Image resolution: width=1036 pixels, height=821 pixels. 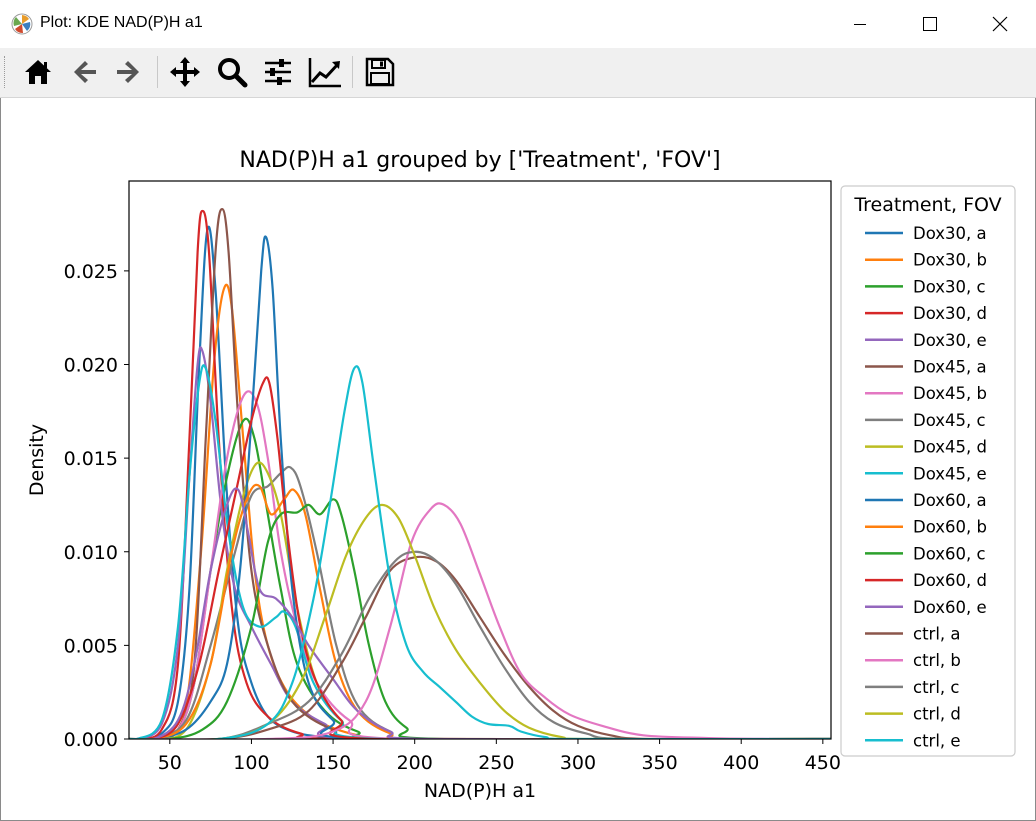 I want to click on legend-label: Dox45, a, so click(x=950, y=367).